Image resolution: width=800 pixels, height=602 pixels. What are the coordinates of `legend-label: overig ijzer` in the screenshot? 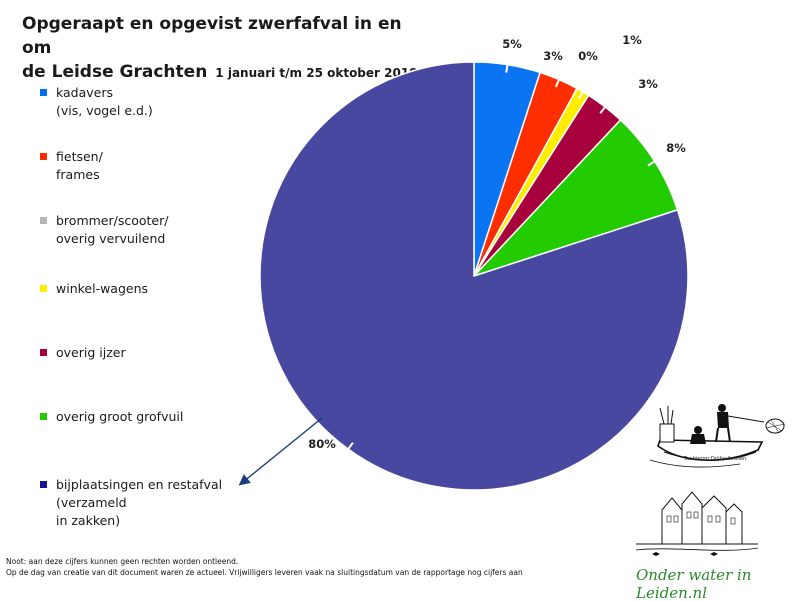 It's located at (91, 352).